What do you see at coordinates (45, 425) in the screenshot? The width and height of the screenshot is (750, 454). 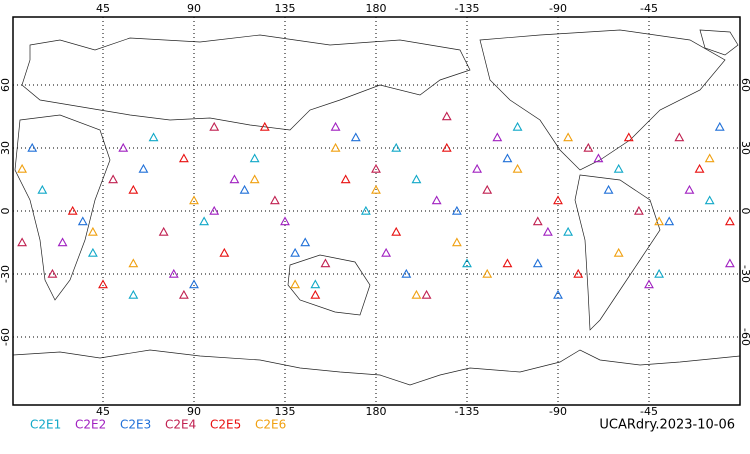 I see `legend-entry: C2E1` at bounding box center [45, 425].